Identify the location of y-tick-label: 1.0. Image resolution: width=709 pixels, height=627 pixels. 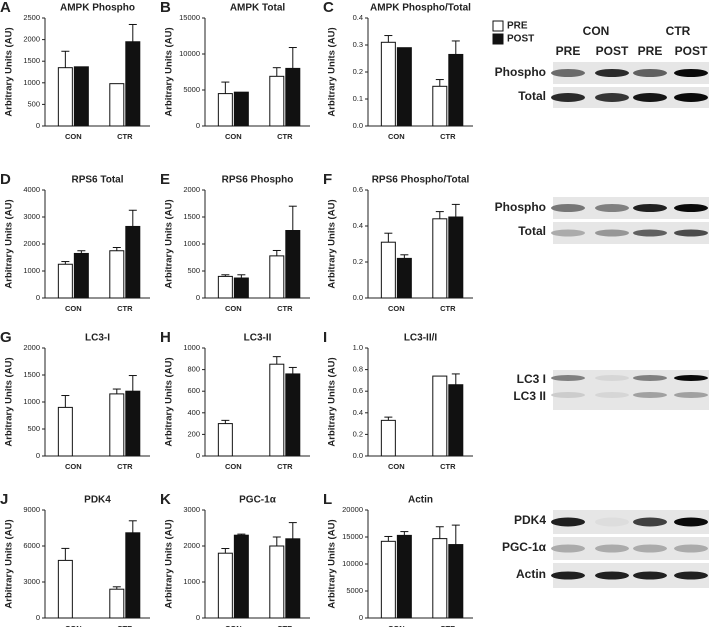
(358, 347).